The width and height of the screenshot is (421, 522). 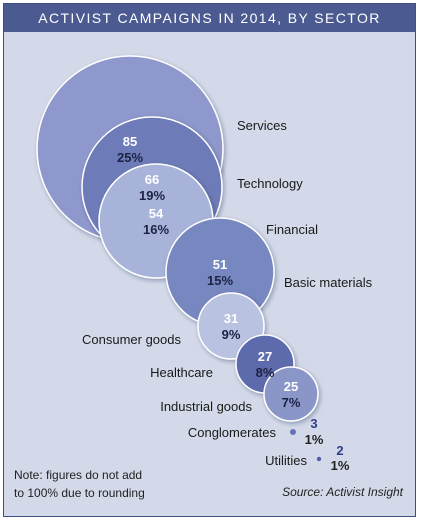 What do you see at coordinates (156, 229) in the screenshot?
I see `share-label-financial: 16%` at bounding box center [156, 229].